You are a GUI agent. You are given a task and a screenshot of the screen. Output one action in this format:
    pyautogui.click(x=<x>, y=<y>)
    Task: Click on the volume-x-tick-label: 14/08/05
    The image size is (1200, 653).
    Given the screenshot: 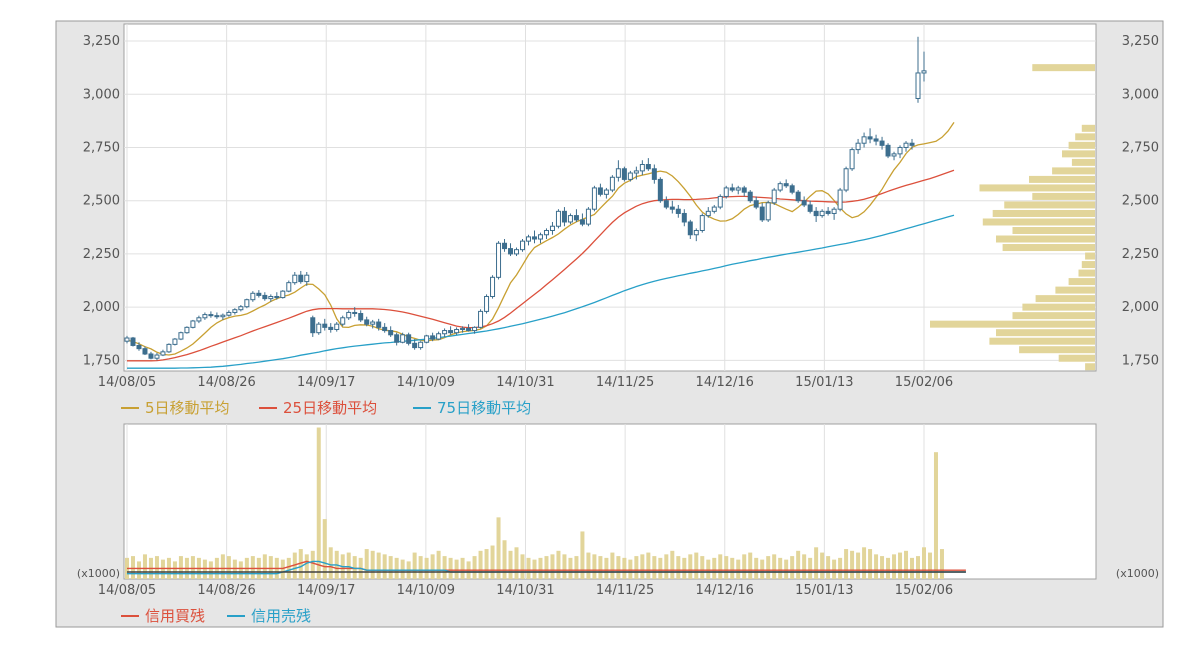 What is the action you would take?
    pyautogui.click(x=127, y=590)
    